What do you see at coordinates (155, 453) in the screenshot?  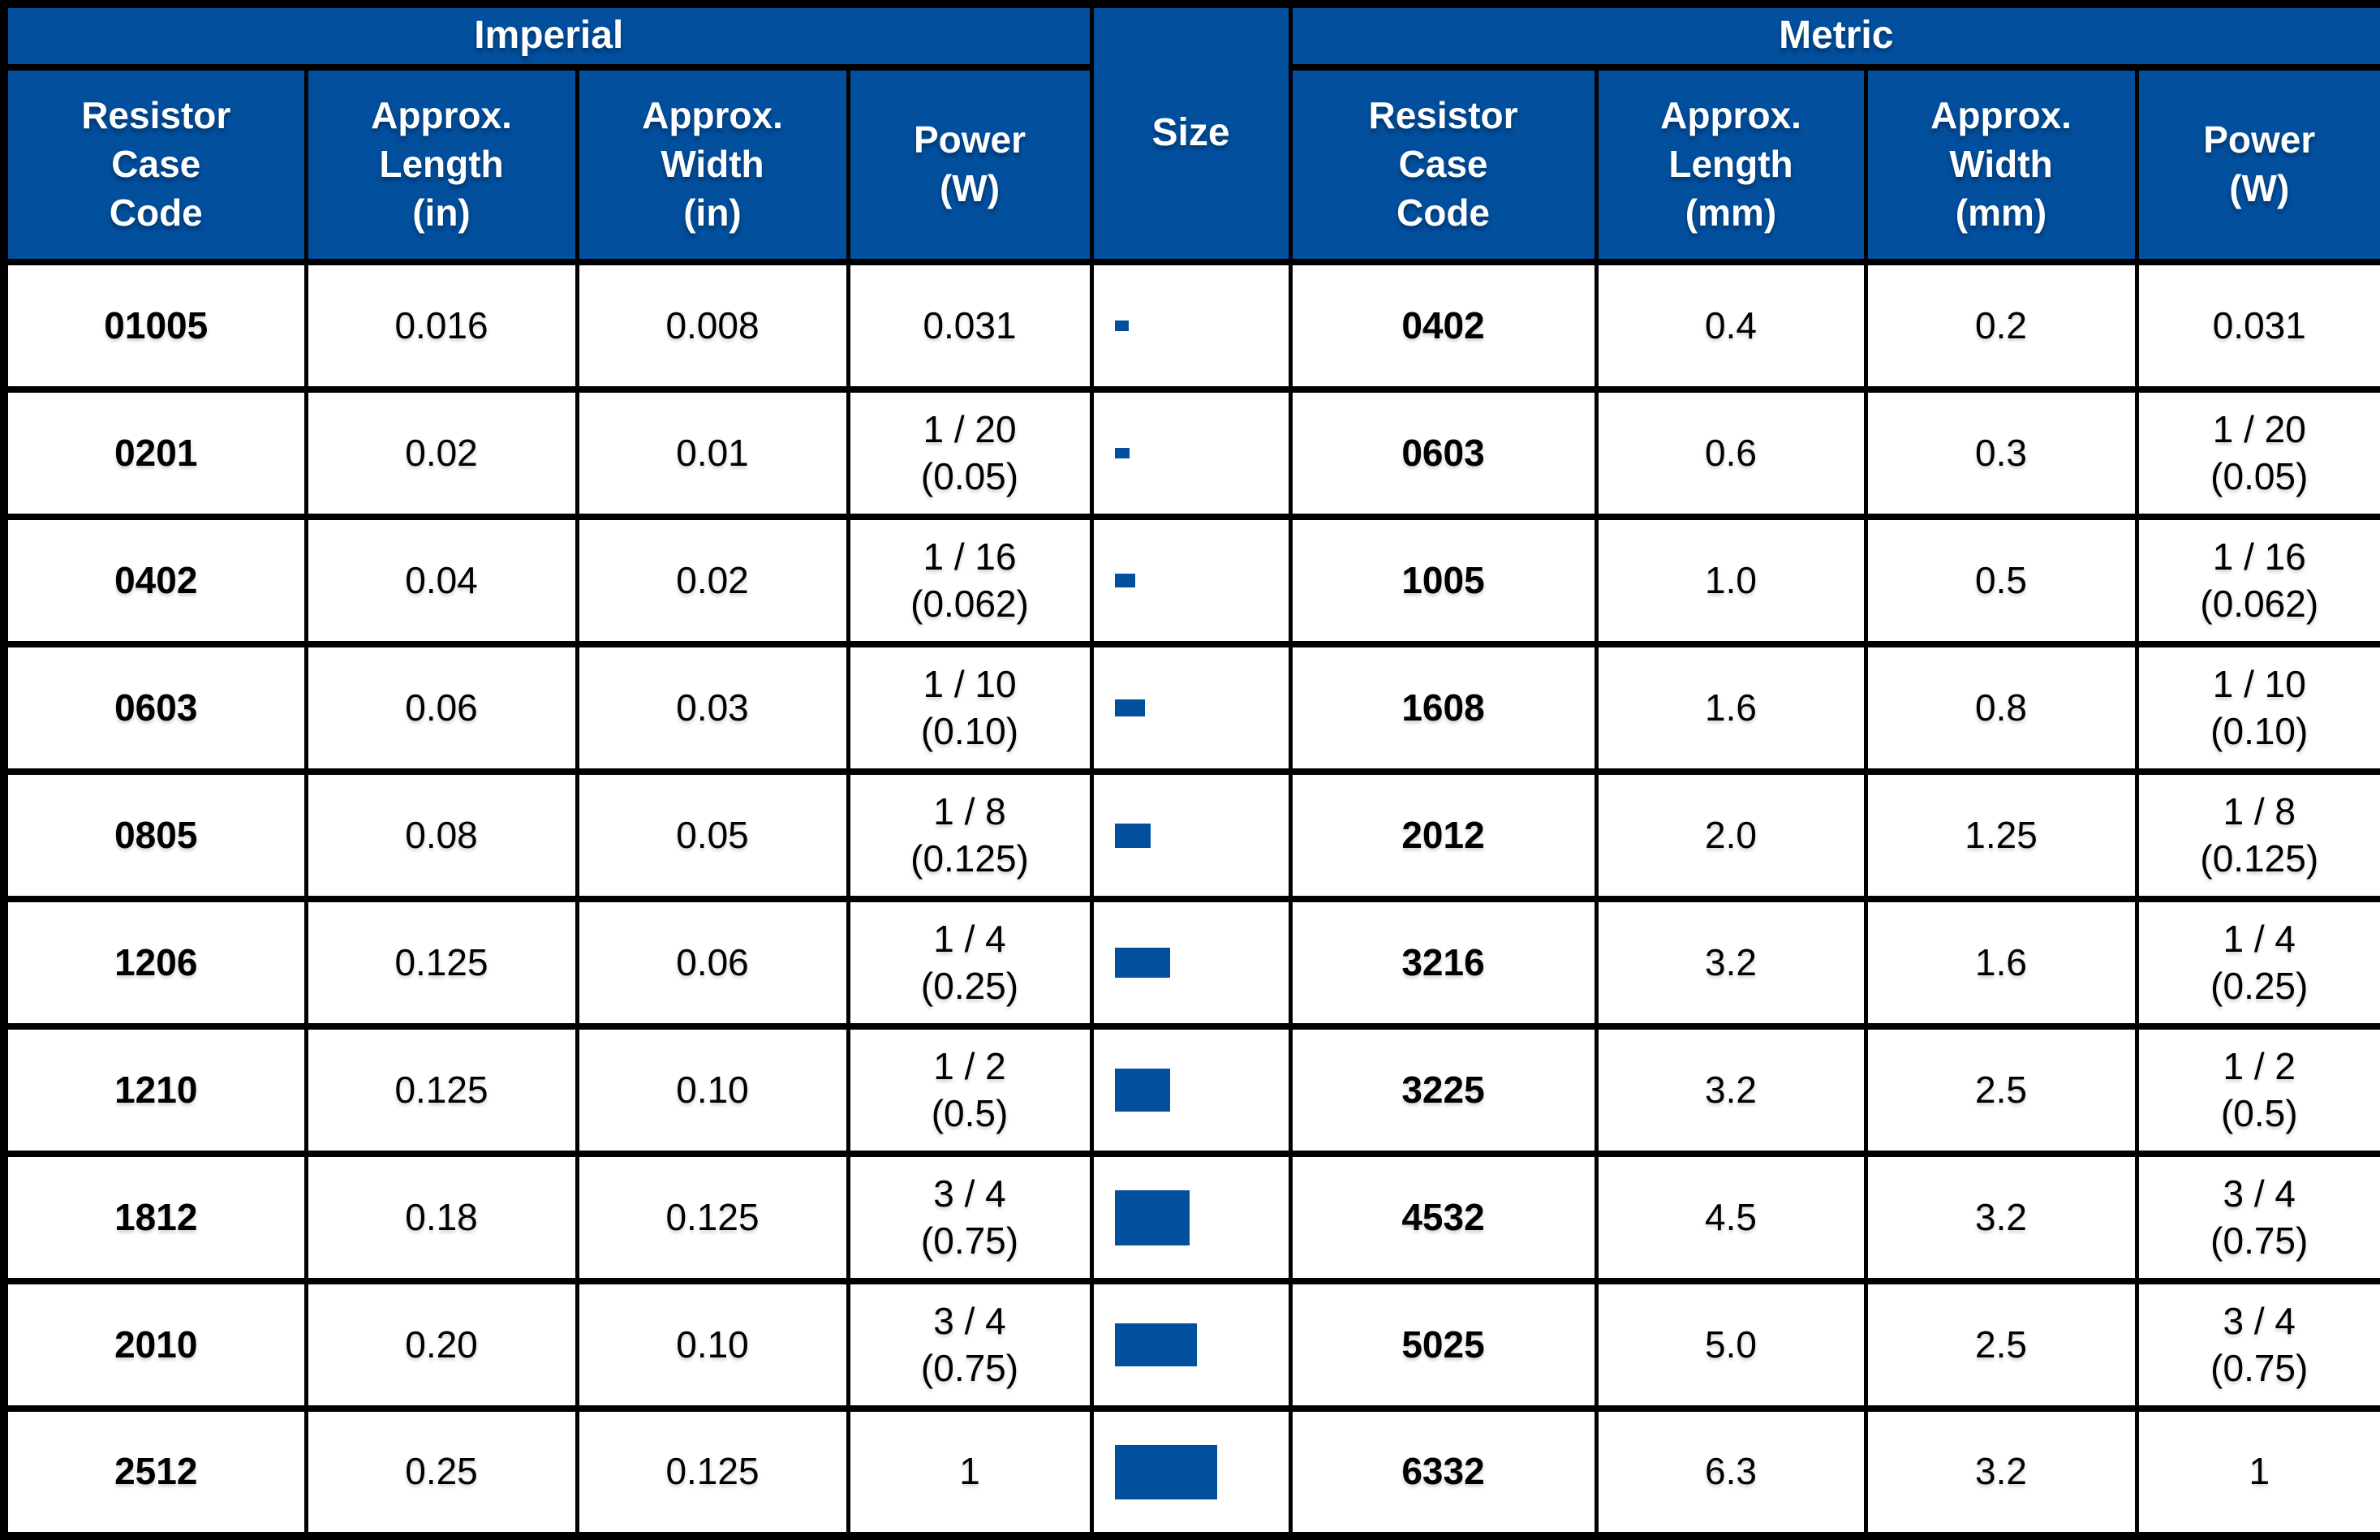 I see `imperial-case-code: 0201` at bounding box center [155, 453].